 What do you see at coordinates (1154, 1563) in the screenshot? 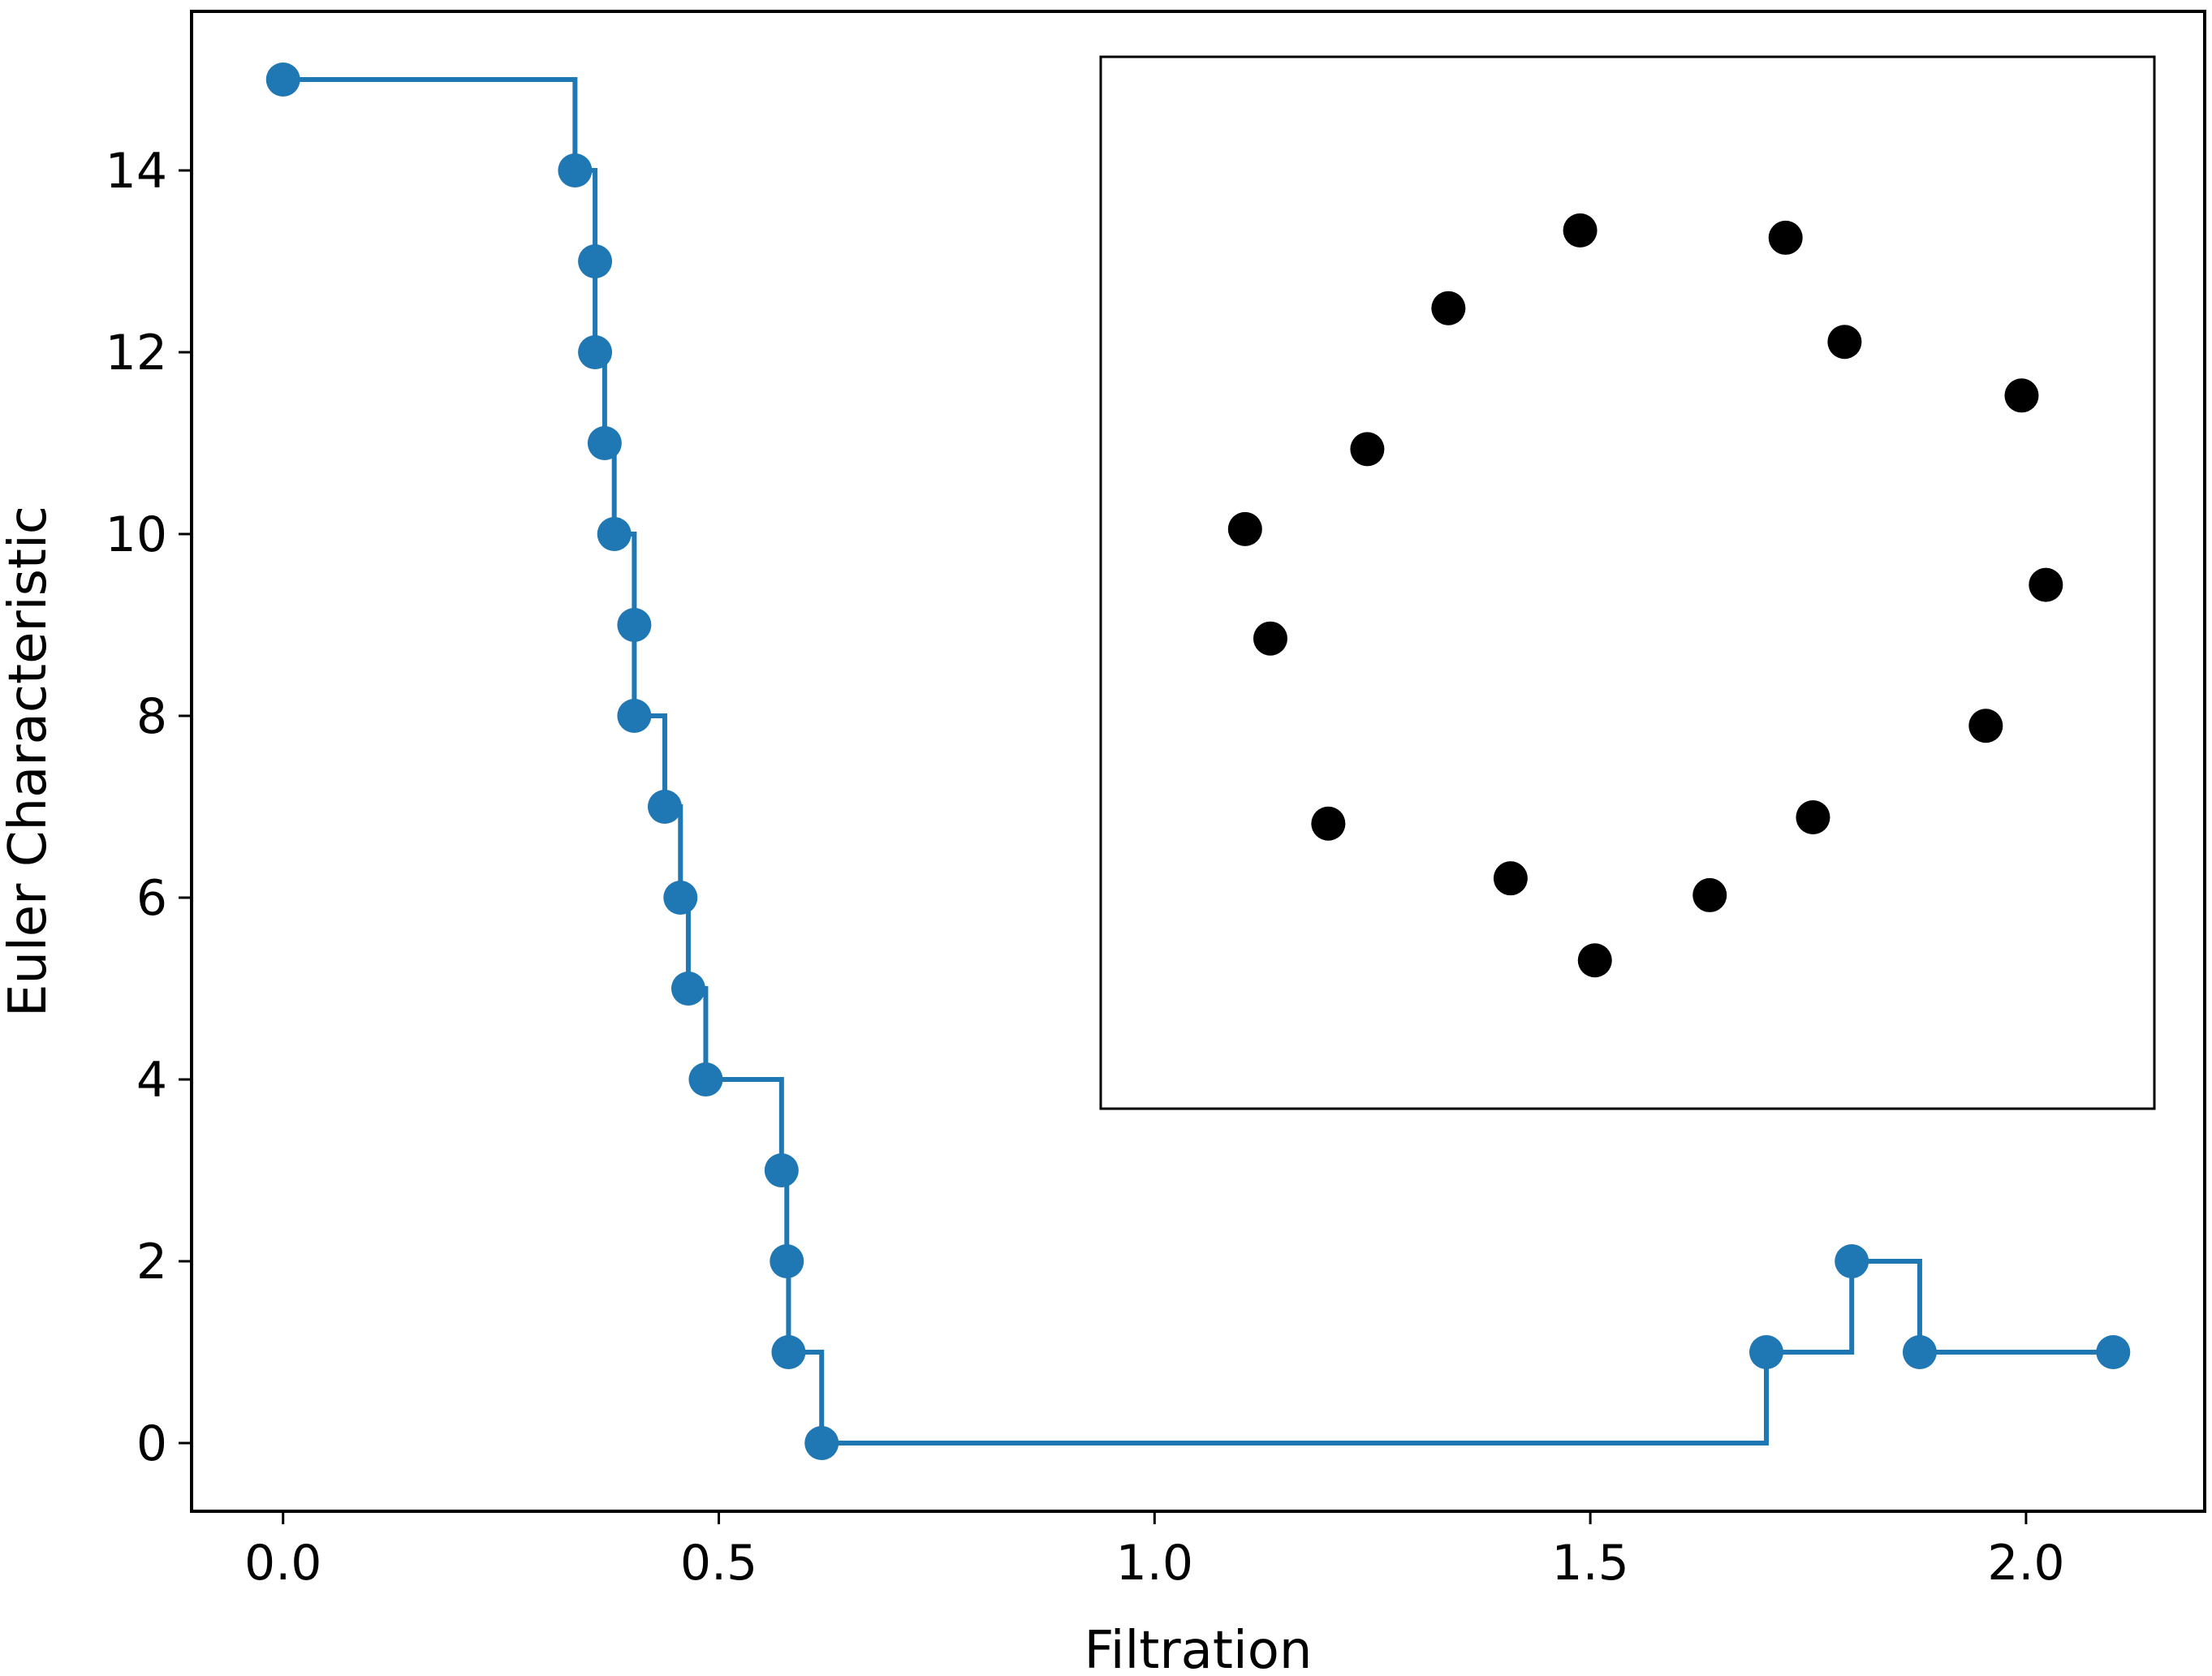
I see `x-tick-label: 1.0` at bounding box center [1154, 1563].